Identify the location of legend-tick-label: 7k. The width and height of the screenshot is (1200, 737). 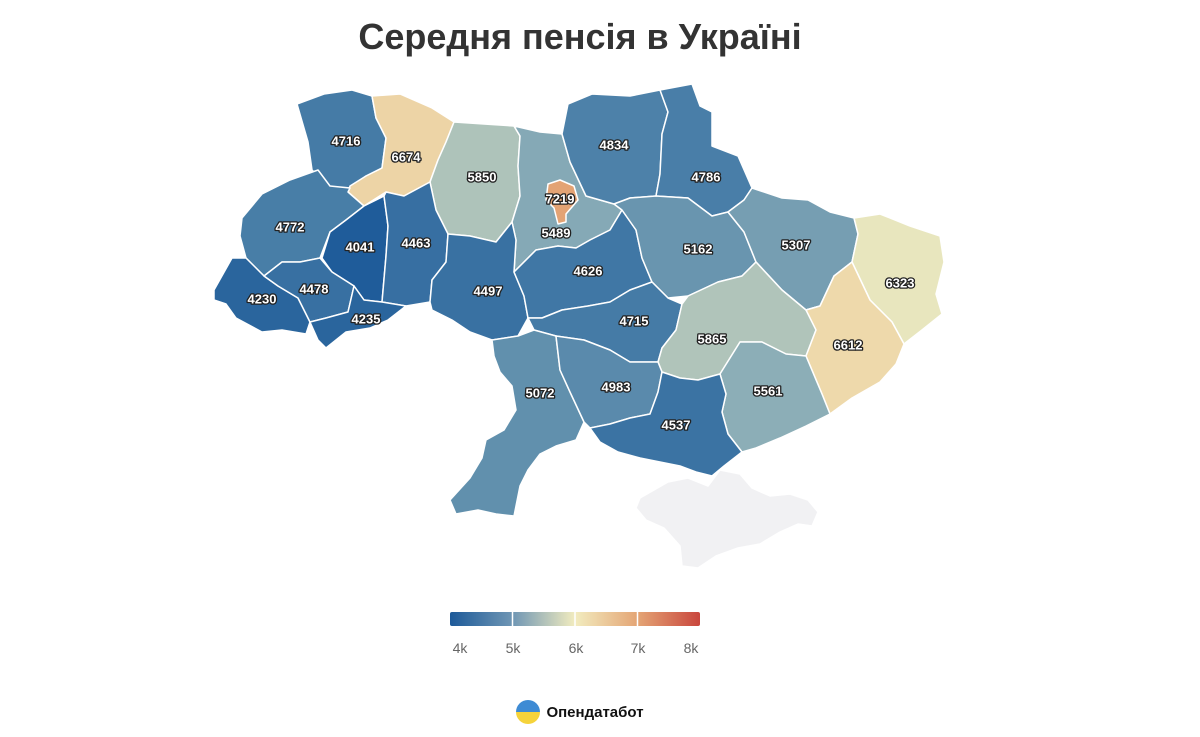
(639, 648).